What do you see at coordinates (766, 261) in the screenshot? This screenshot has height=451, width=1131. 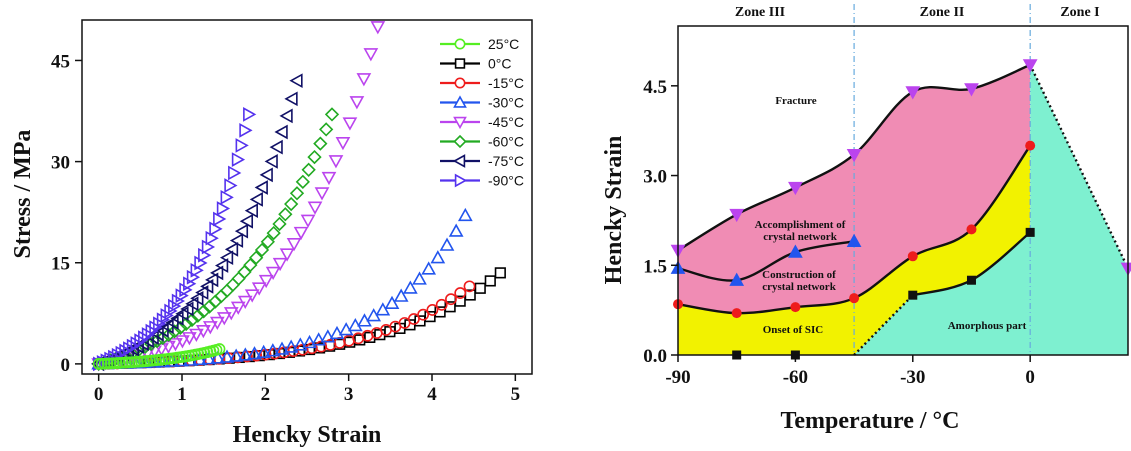 I see `accomplishment-curve` at bounding box center [766, 261].